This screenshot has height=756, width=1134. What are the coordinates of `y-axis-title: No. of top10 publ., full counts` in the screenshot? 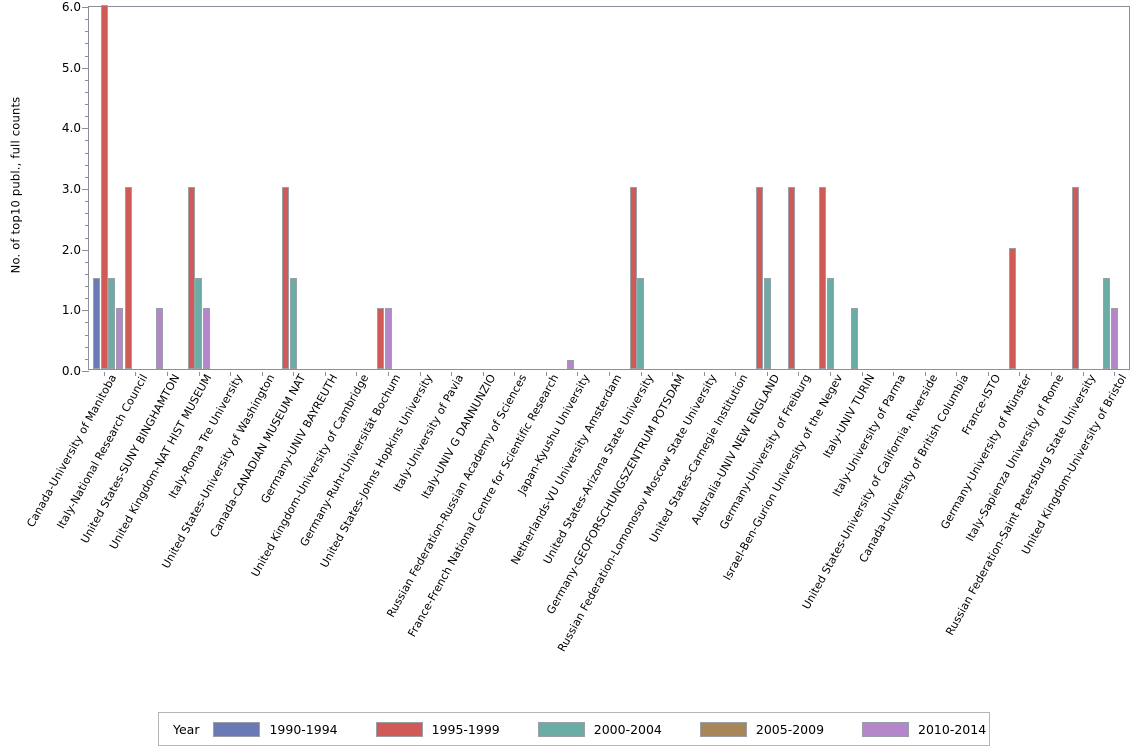 It's located at (15, 185).